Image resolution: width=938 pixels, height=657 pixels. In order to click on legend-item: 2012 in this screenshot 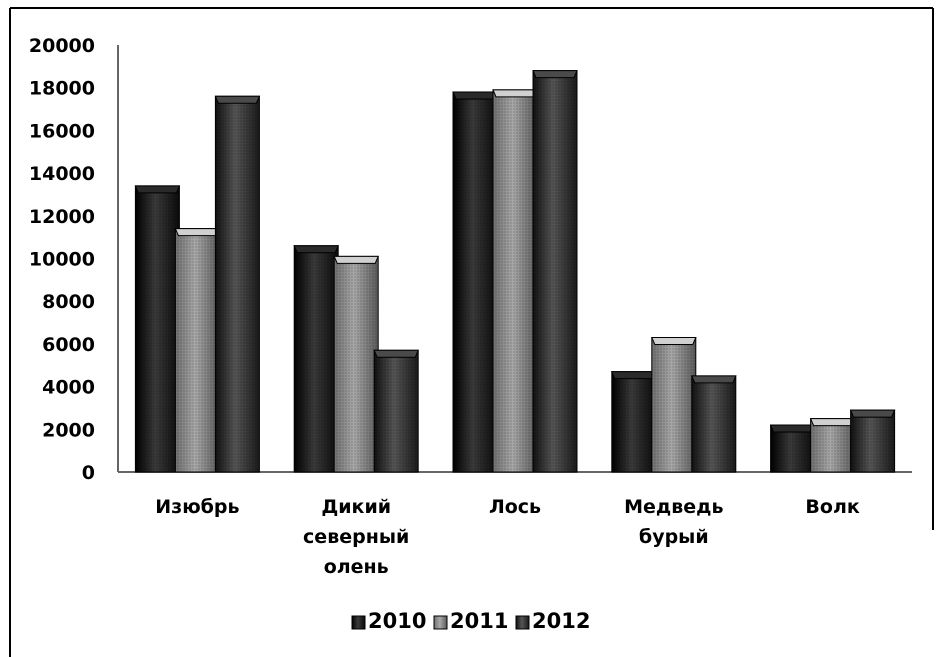, I will do `click(552, 621)`.